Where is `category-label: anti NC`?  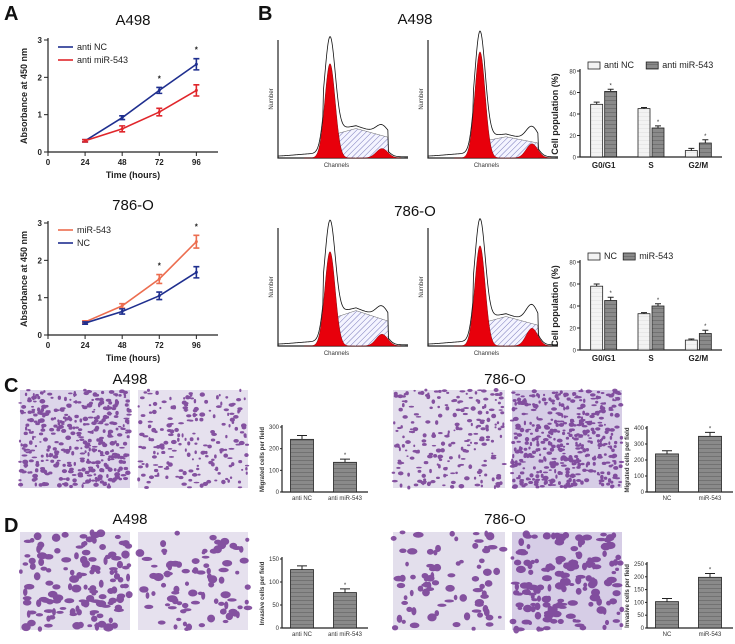
category-label: anti NC is located at coordinates (302, 499).